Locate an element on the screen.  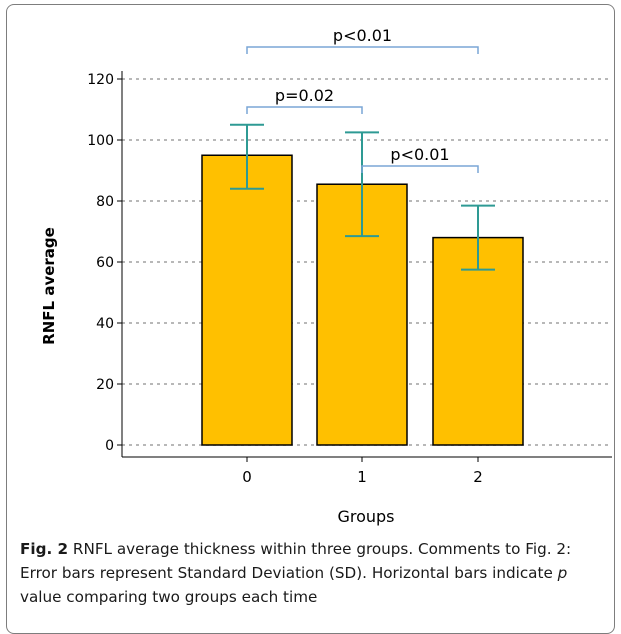
y-tick-label-0: 0 is located at coordinates (109, 446).